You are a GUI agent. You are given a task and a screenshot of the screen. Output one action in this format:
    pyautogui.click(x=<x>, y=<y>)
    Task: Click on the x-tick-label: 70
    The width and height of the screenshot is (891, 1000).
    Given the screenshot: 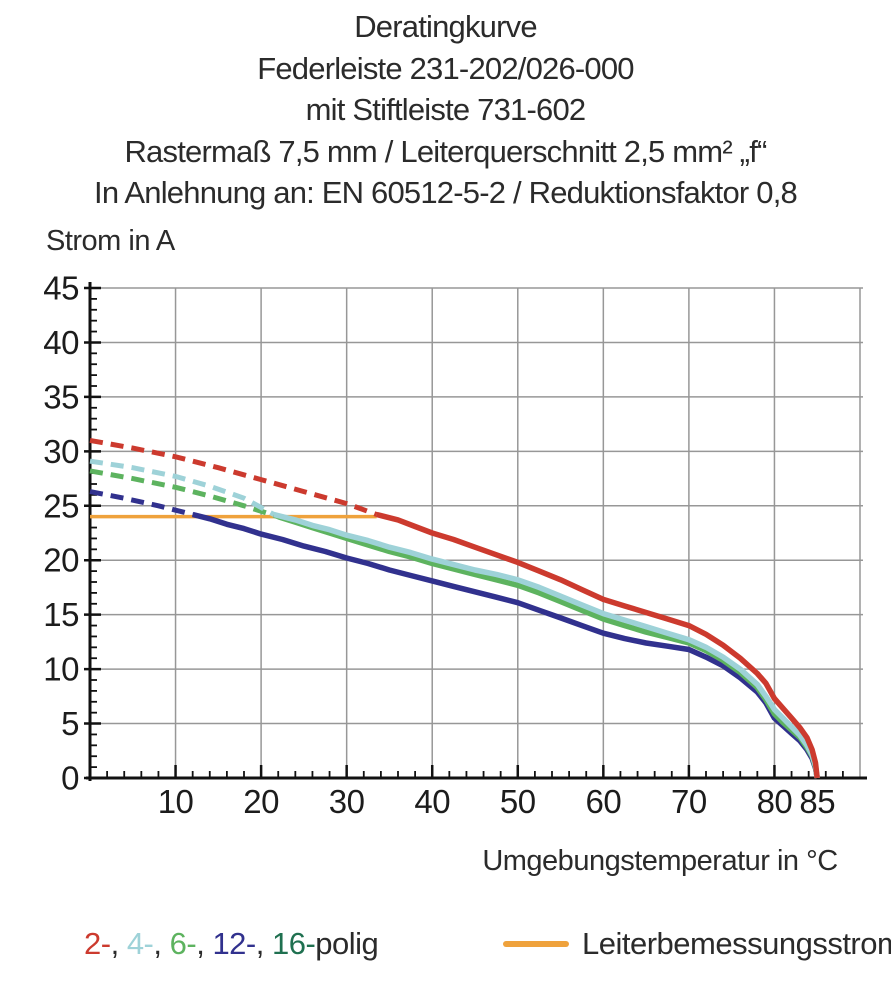 What is the action you would take?
    pyautogui.click(x=689, y=801)
    